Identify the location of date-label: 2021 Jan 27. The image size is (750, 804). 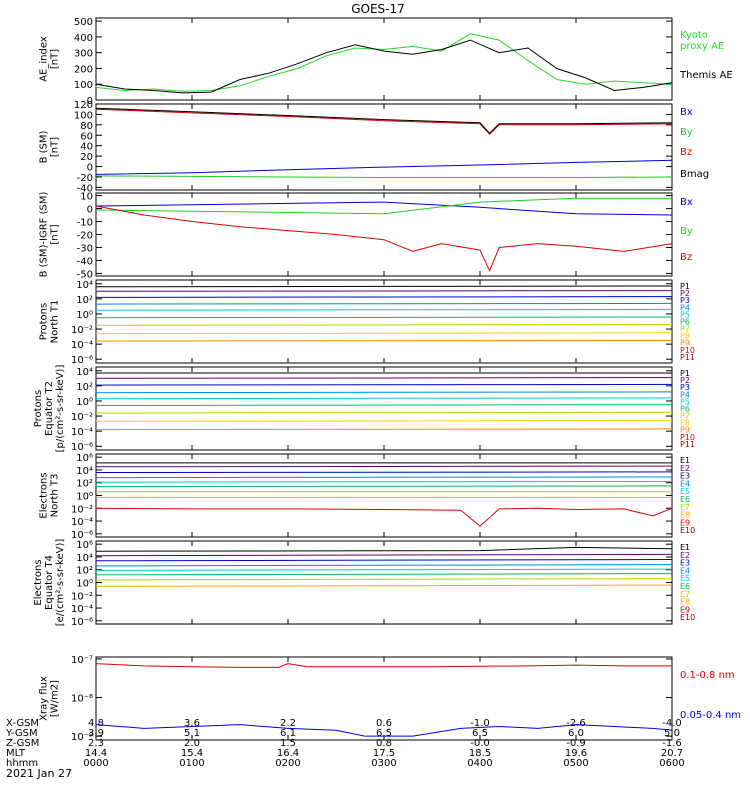
(39, 773).